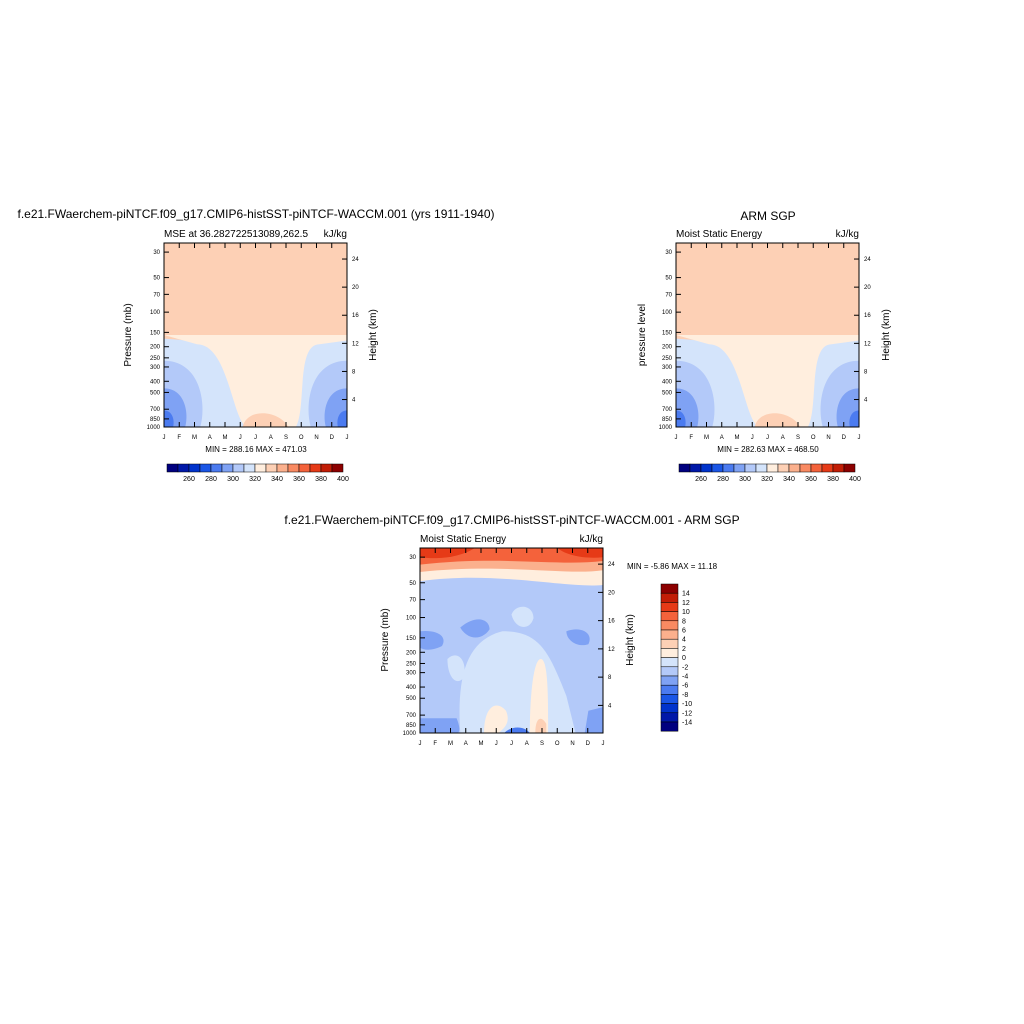  Describe the element at coordinates (385, 639) in the screenshot. I see `panel-diff-ylabel: Pressure (mb)` at that location.